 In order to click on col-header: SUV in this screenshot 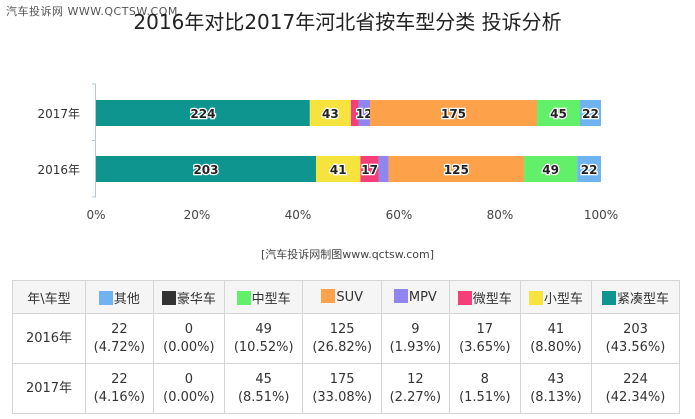, I will do `click(342, 297)`.